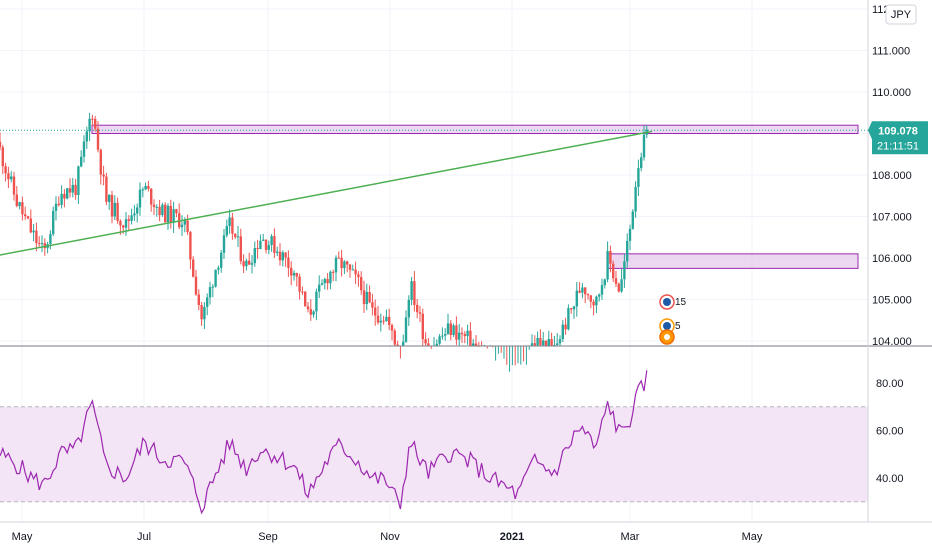 This screenshot has width=932, height=550. What do you see at coordinates (901, 14) in the screenshot?
I see `currency-badge: JPY` at bounding box center [901, 14].